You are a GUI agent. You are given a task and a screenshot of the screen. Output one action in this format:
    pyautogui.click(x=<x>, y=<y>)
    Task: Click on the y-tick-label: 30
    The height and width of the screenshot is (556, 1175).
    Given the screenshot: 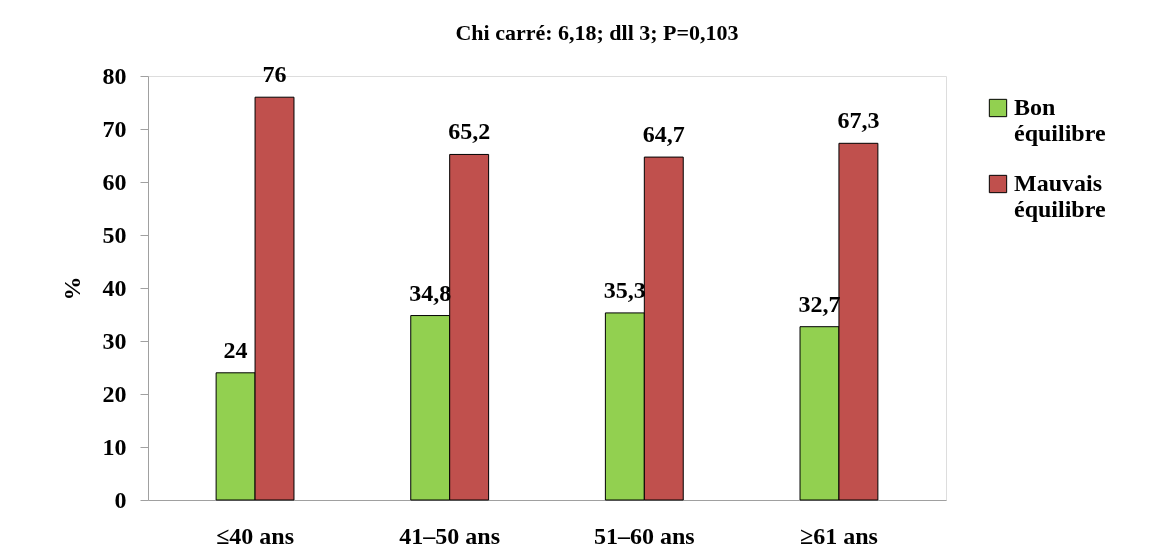 What is the action you would take?
    pyautogui.click(x=114, y=340)
    